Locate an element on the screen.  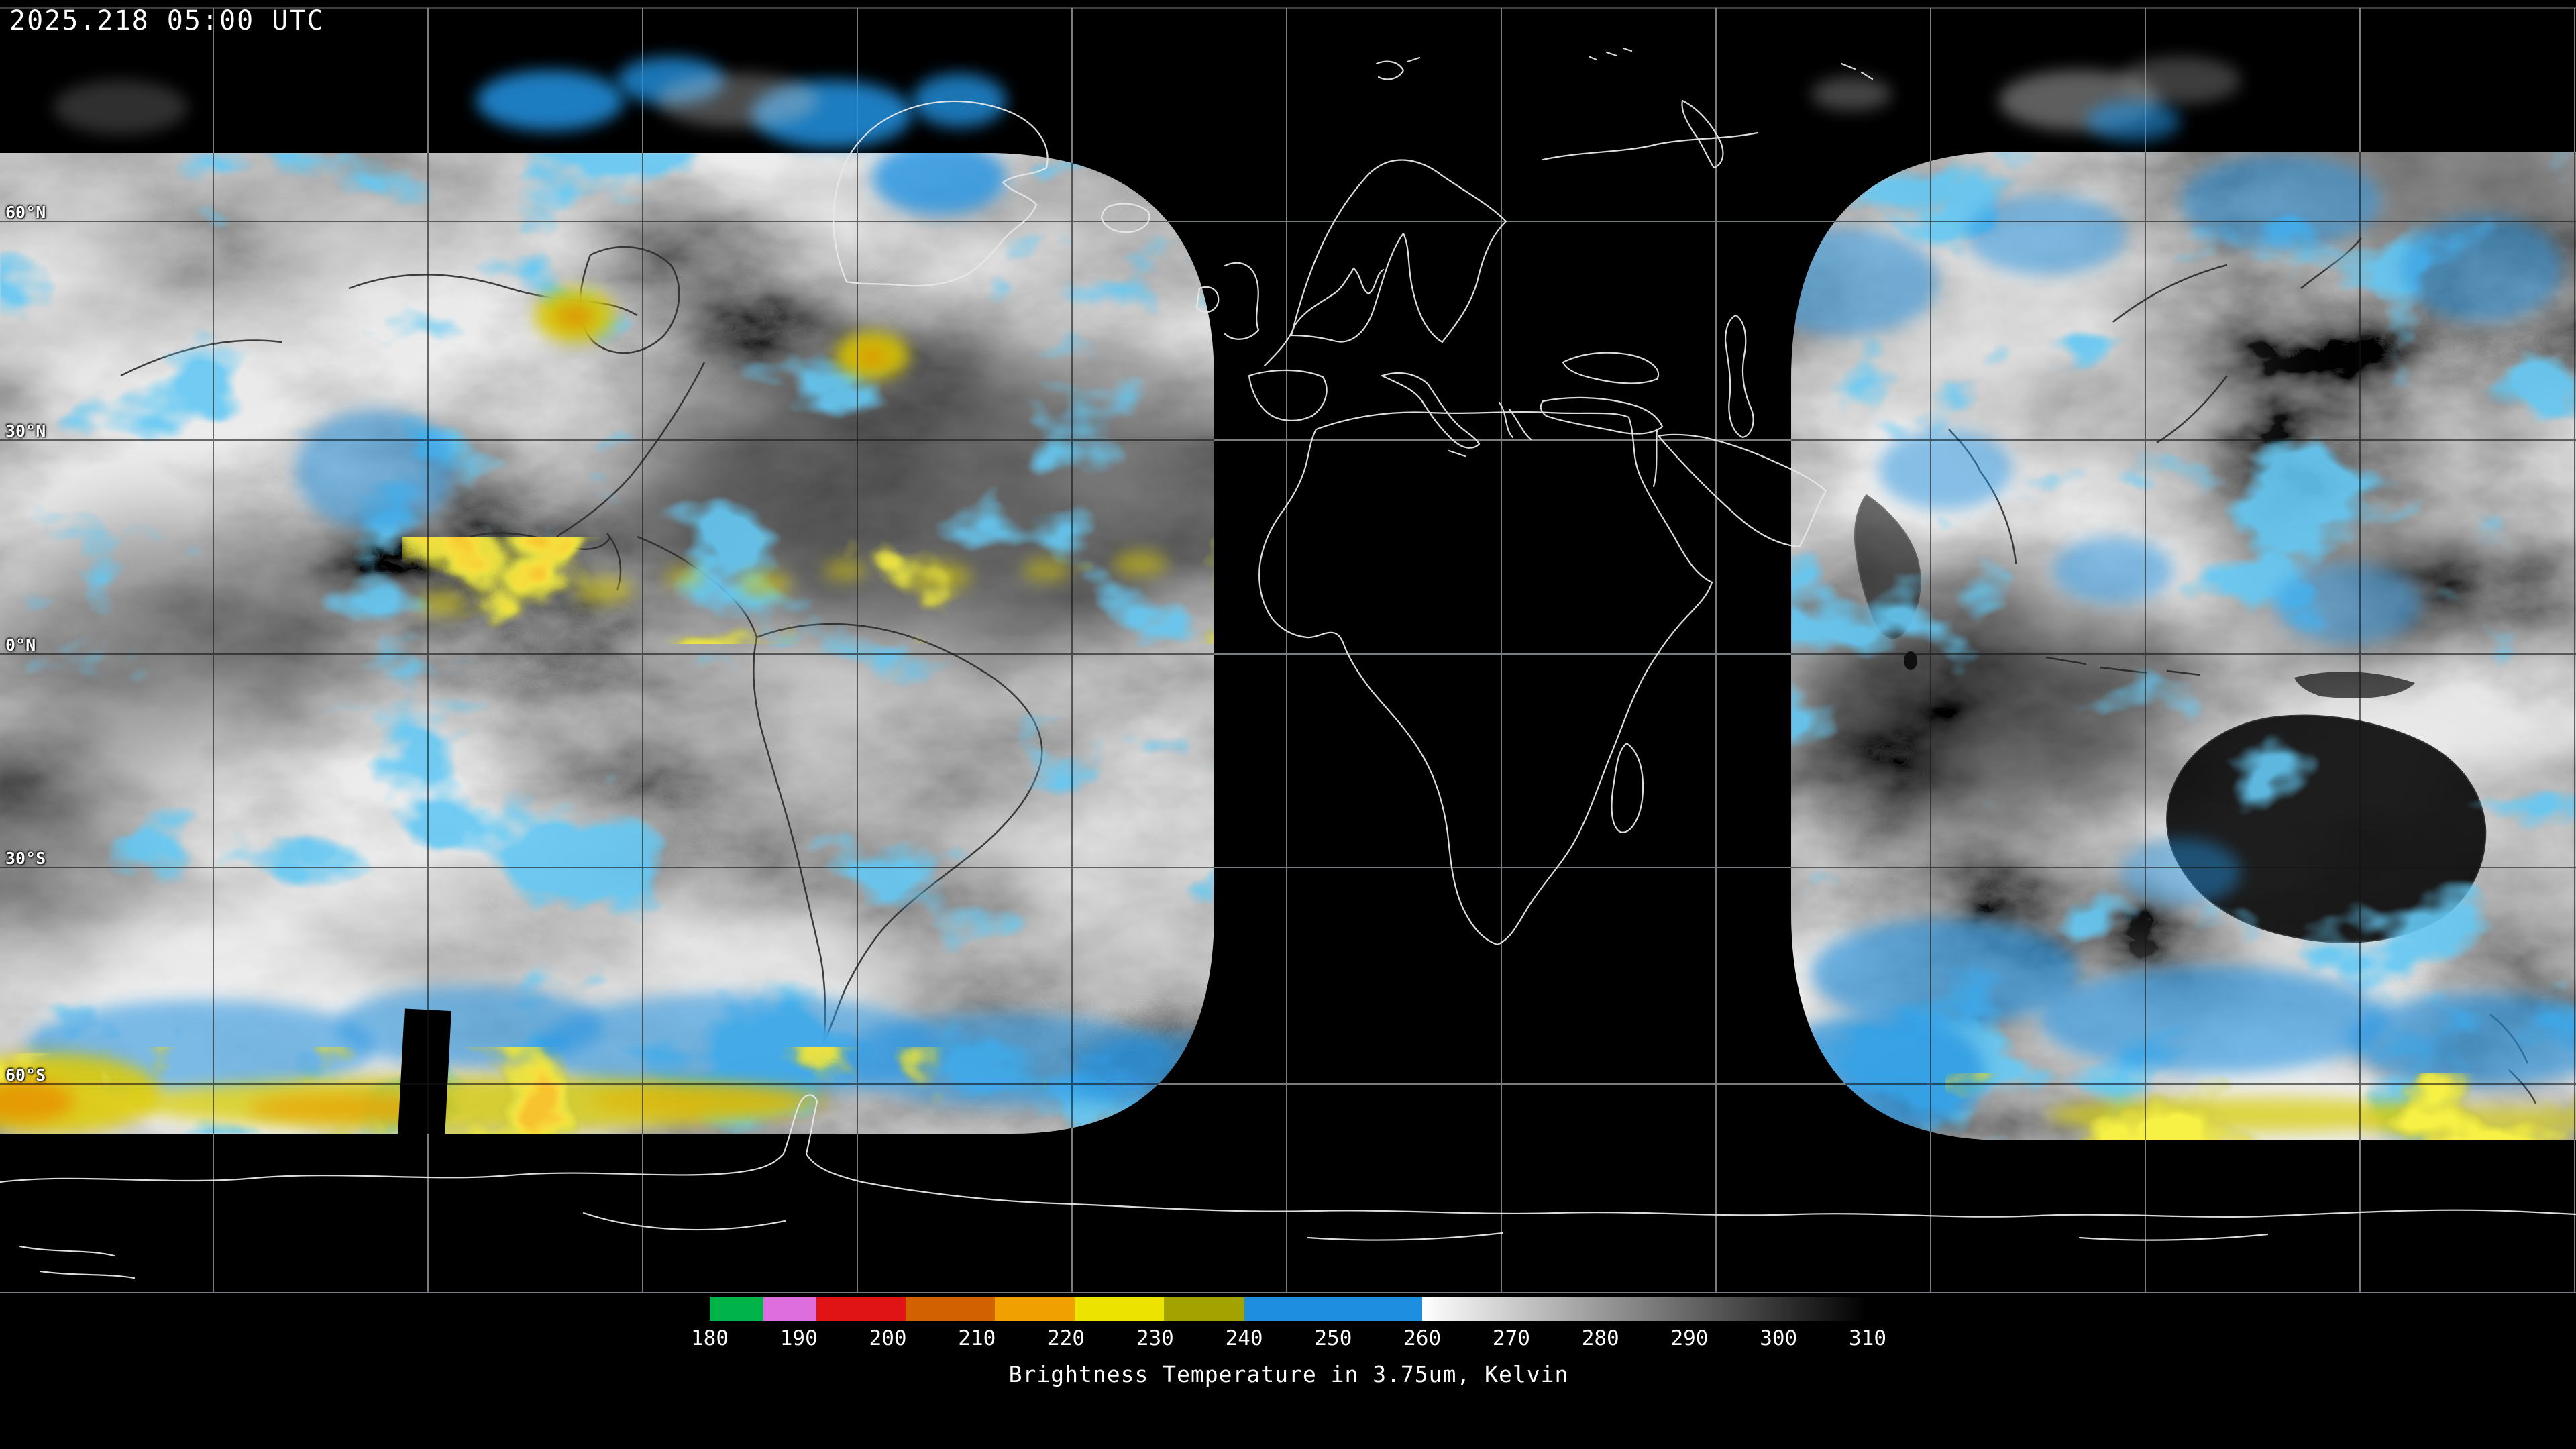
colorbar-tick-label: 220 is located at coordinates (1066, 1338).